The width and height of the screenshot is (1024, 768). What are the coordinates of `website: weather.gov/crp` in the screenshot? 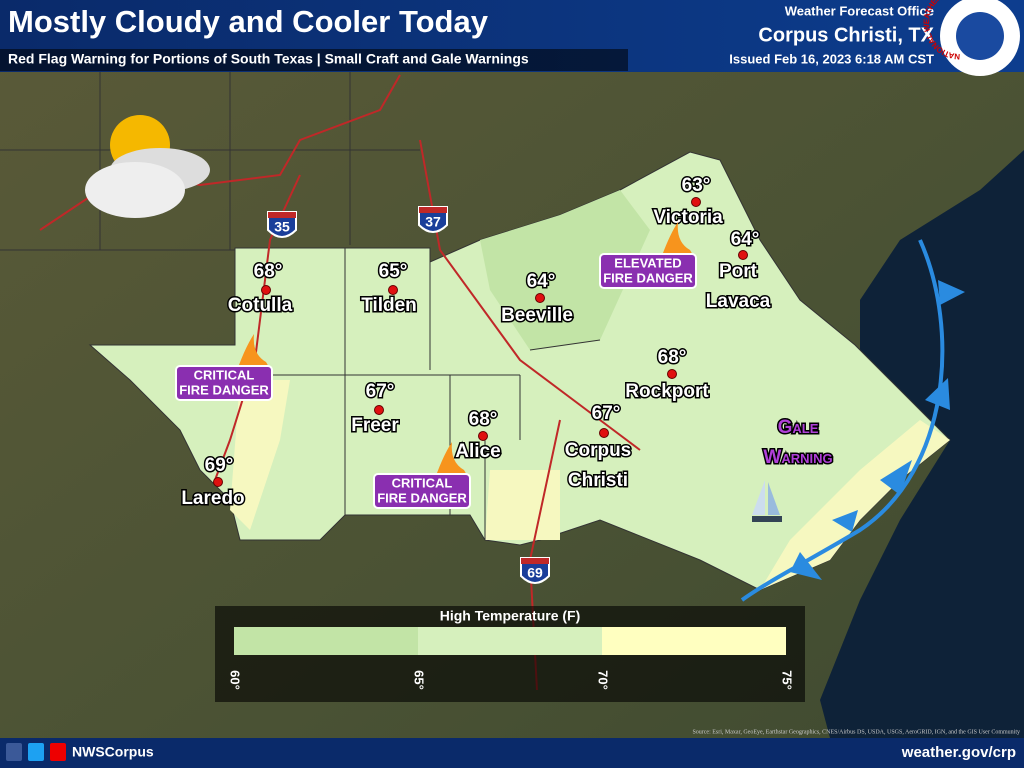 It's located at (958, 752).